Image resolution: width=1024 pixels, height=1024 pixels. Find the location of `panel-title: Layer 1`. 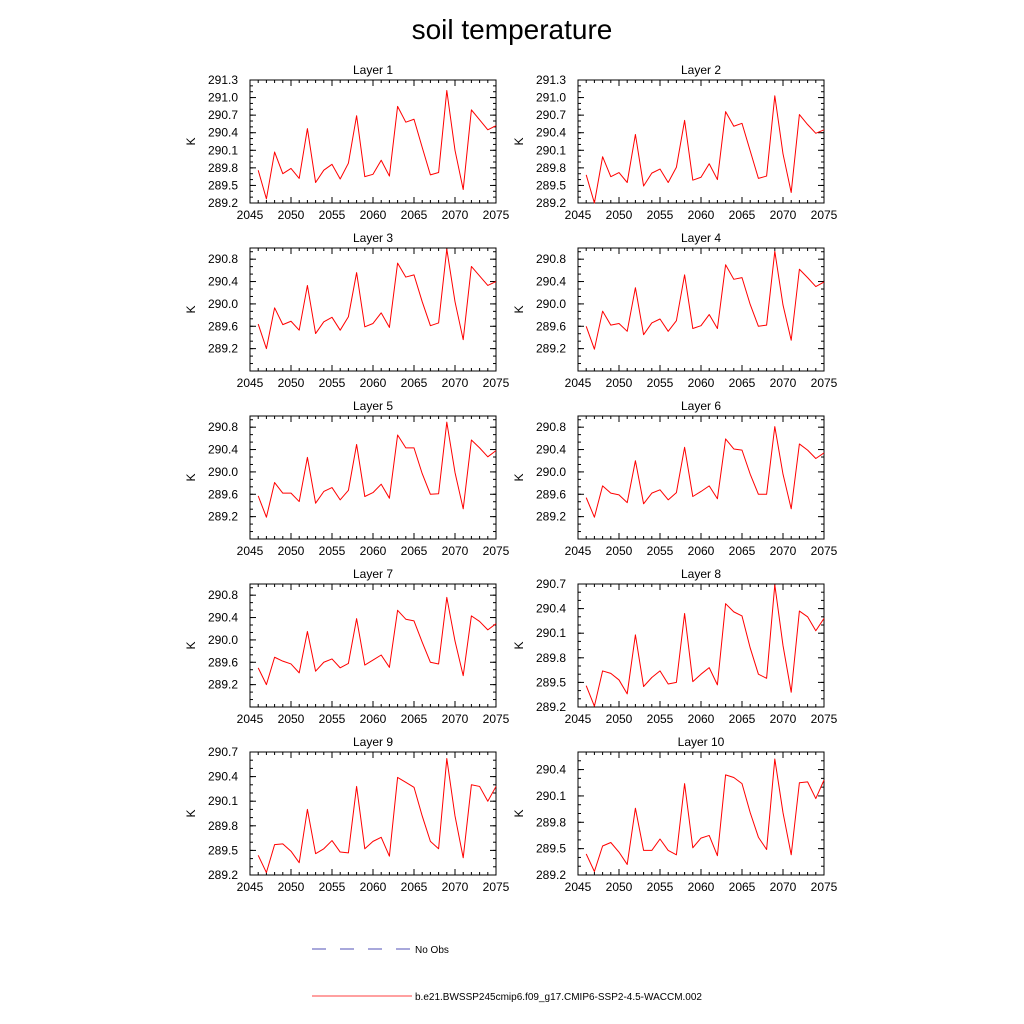

panel-title: Layer 1 is located at coordinates (373, 70).